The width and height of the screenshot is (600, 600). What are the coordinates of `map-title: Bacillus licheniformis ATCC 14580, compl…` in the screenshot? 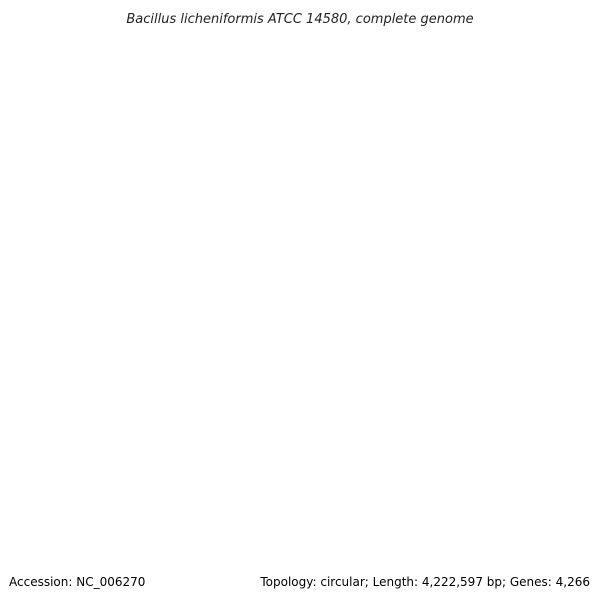 It's located at (299, 19).